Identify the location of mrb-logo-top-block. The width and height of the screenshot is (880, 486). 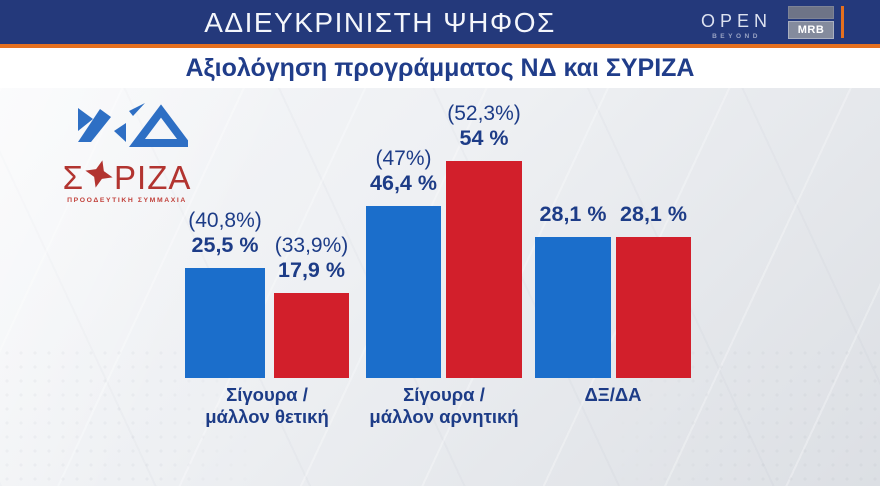
(811, 12).